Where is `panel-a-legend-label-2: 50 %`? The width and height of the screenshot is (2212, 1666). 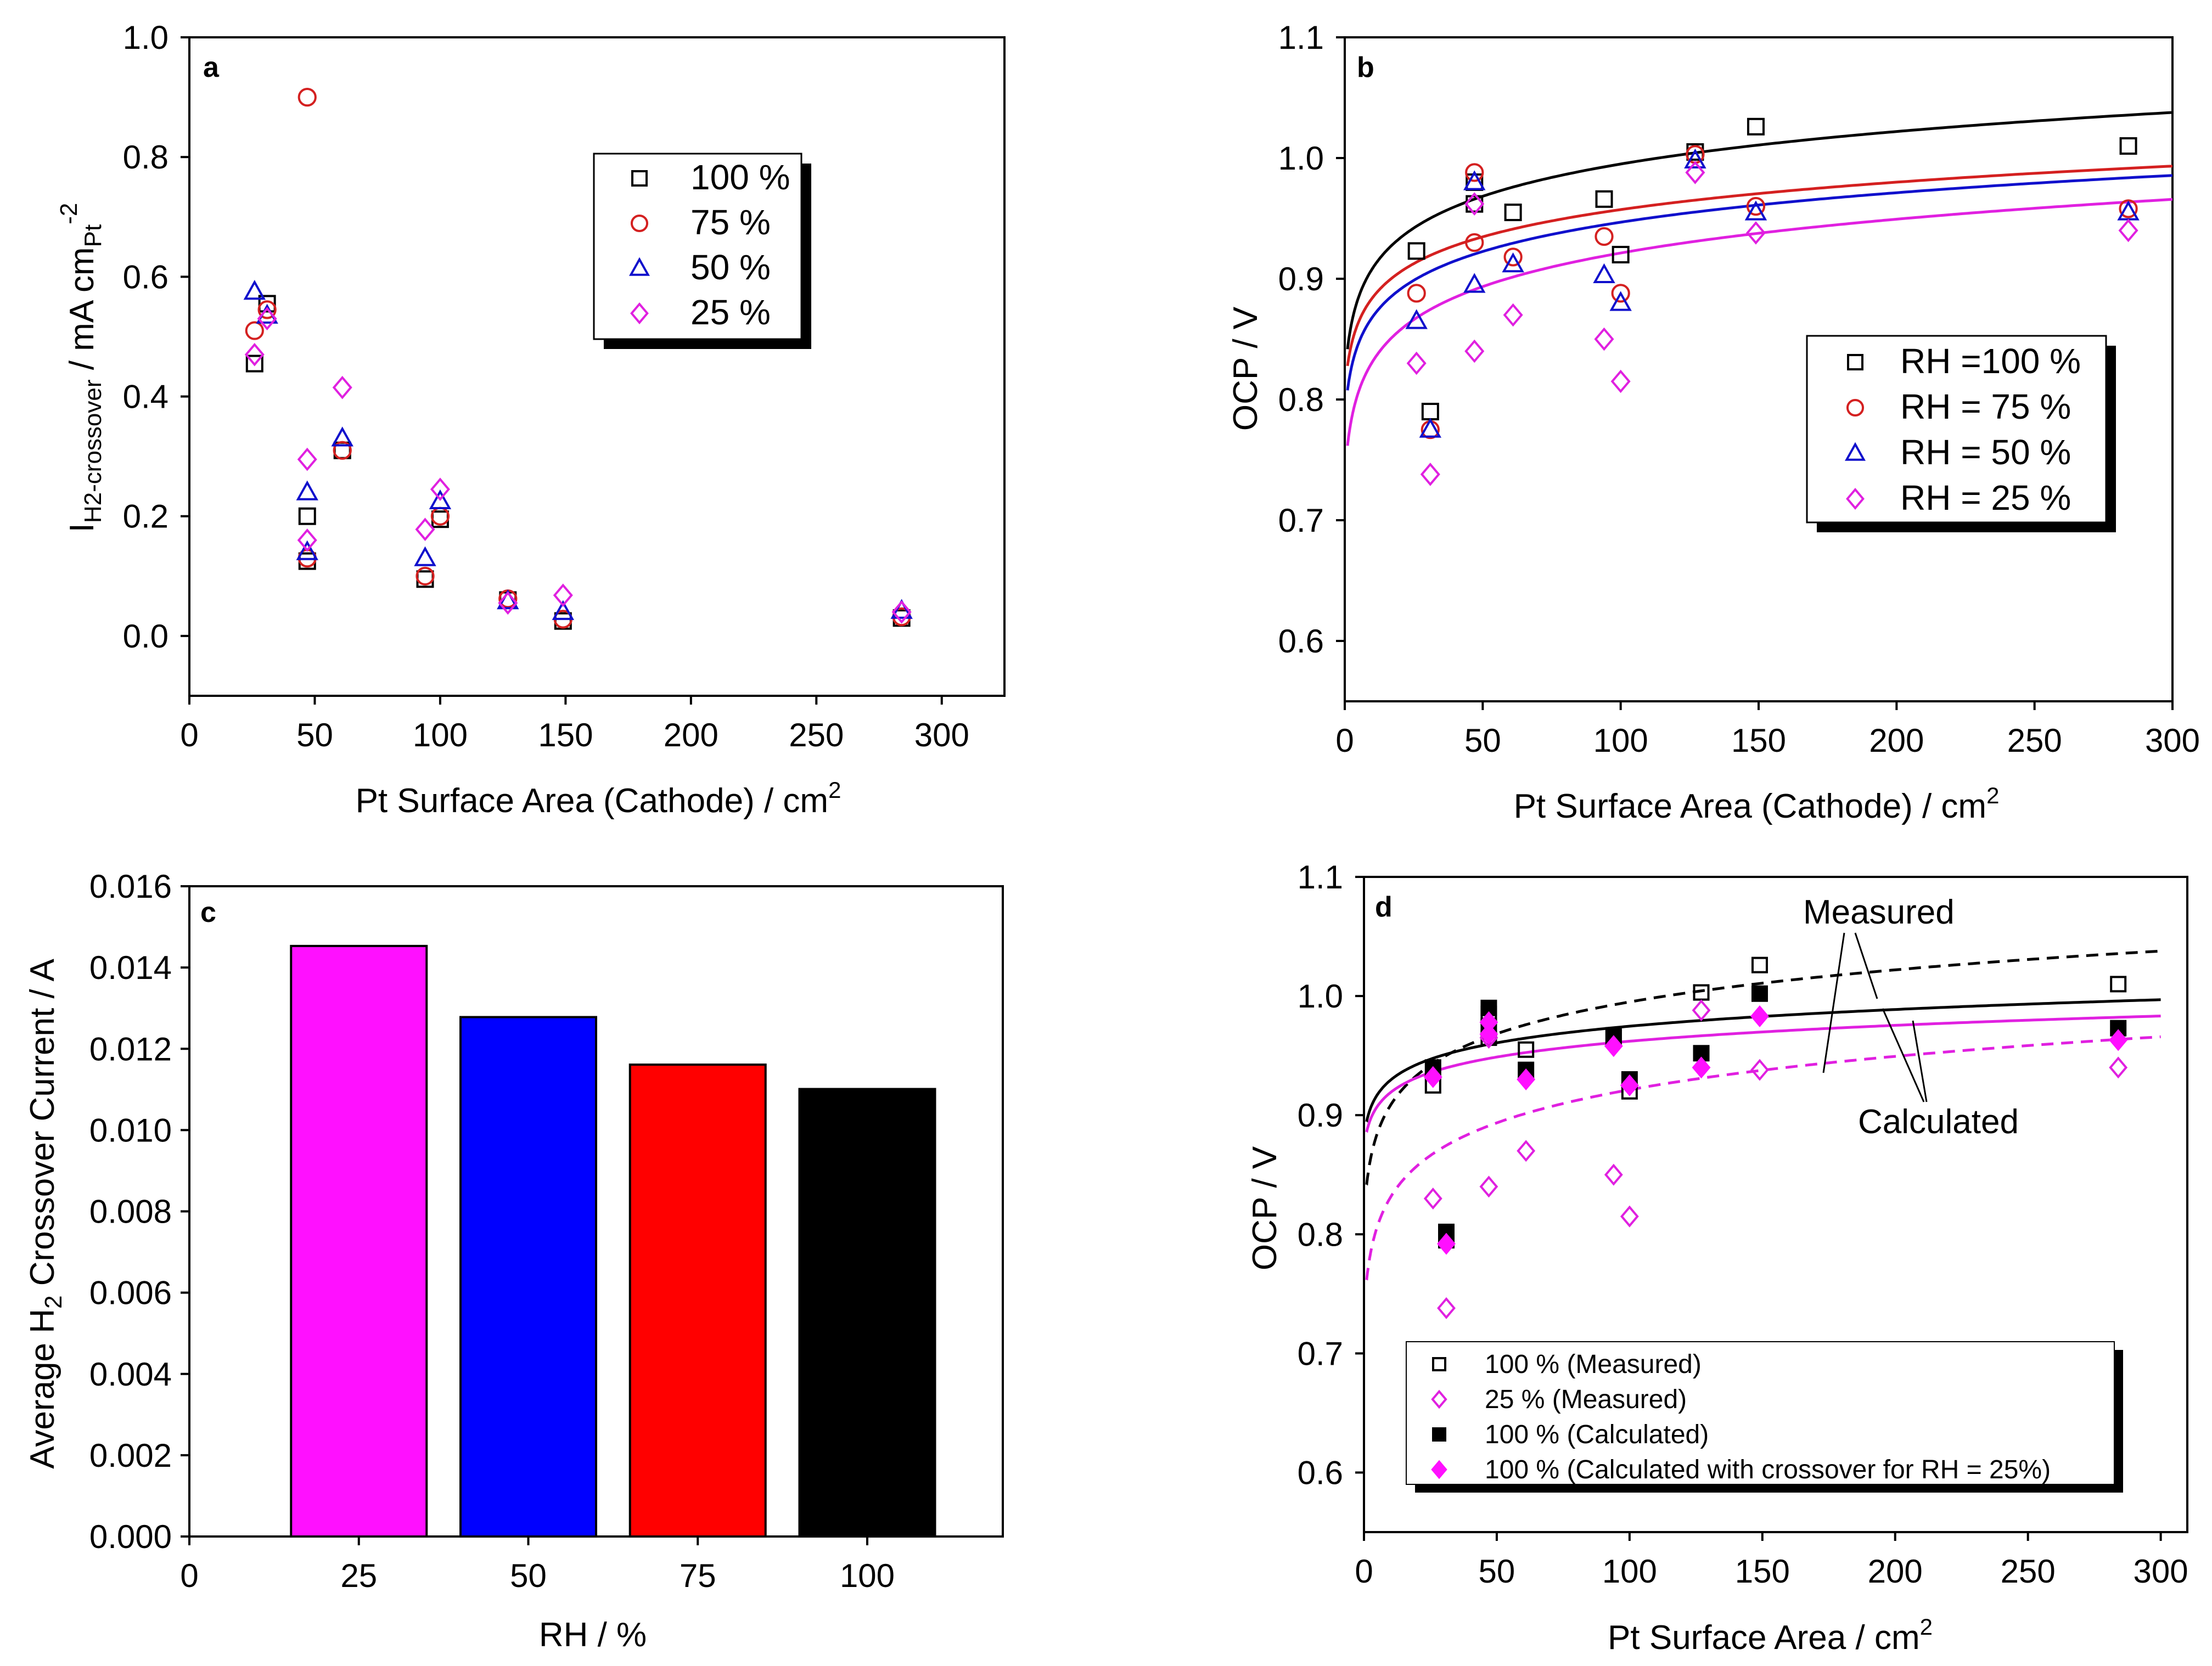
panel-a-legend-label-2: 50 % is located at coordinates (730, 267).